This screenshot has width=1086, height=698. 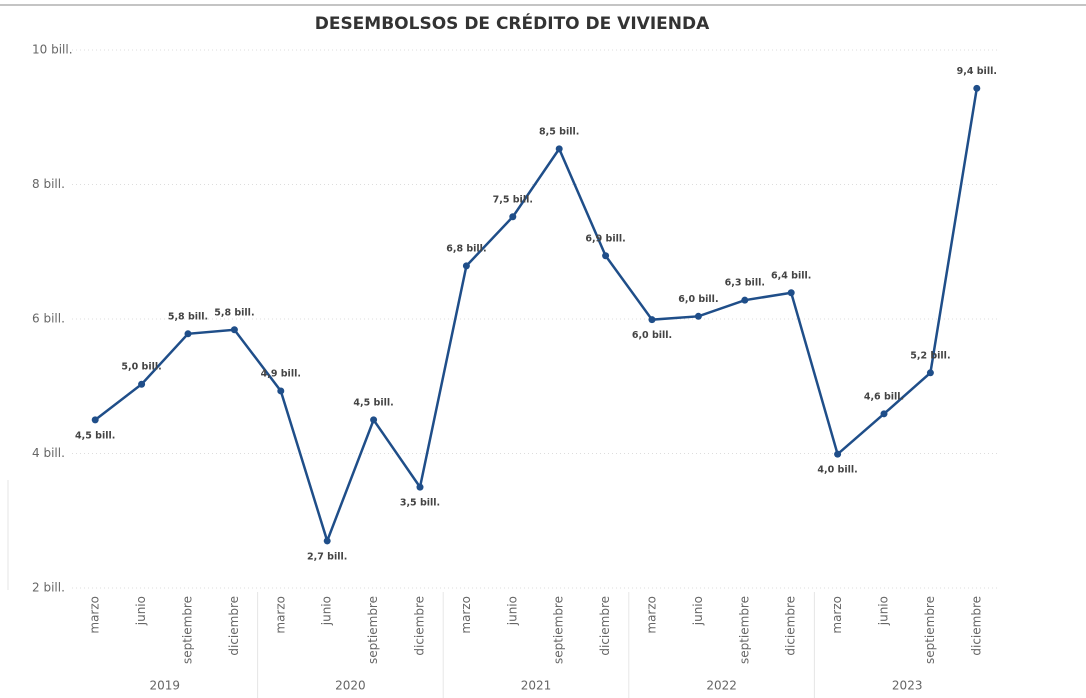 I want to click on data-label: 4,9 bill., so click(x=281, y=373).